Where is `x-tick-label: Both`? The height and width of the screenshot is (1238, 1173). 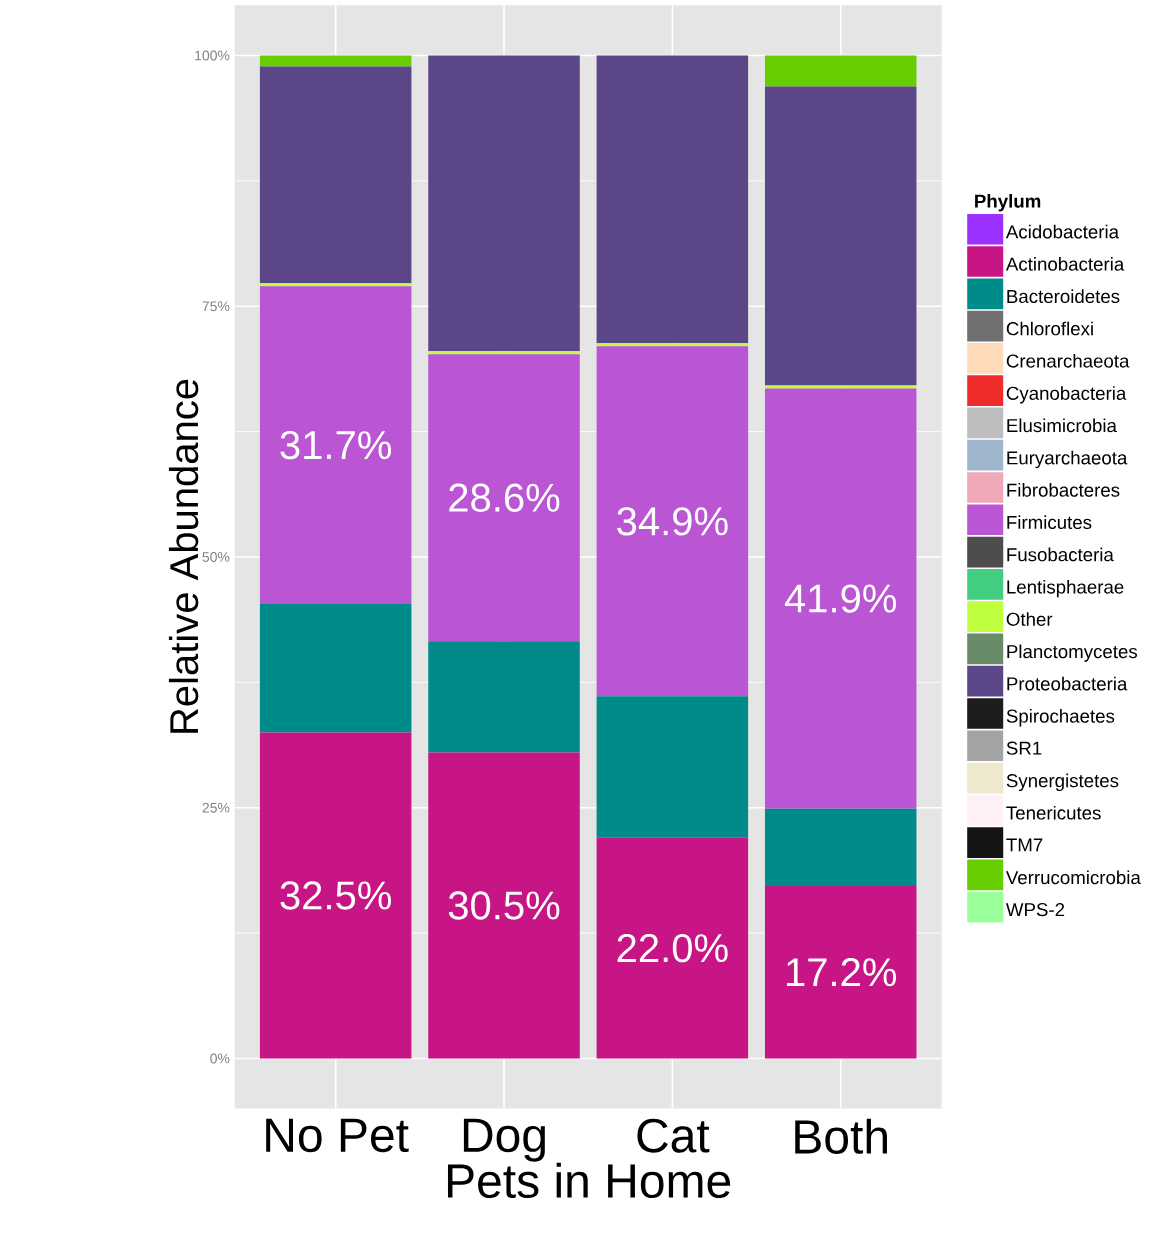 x-tick-label: Both is located at coordinates (841, 1136).